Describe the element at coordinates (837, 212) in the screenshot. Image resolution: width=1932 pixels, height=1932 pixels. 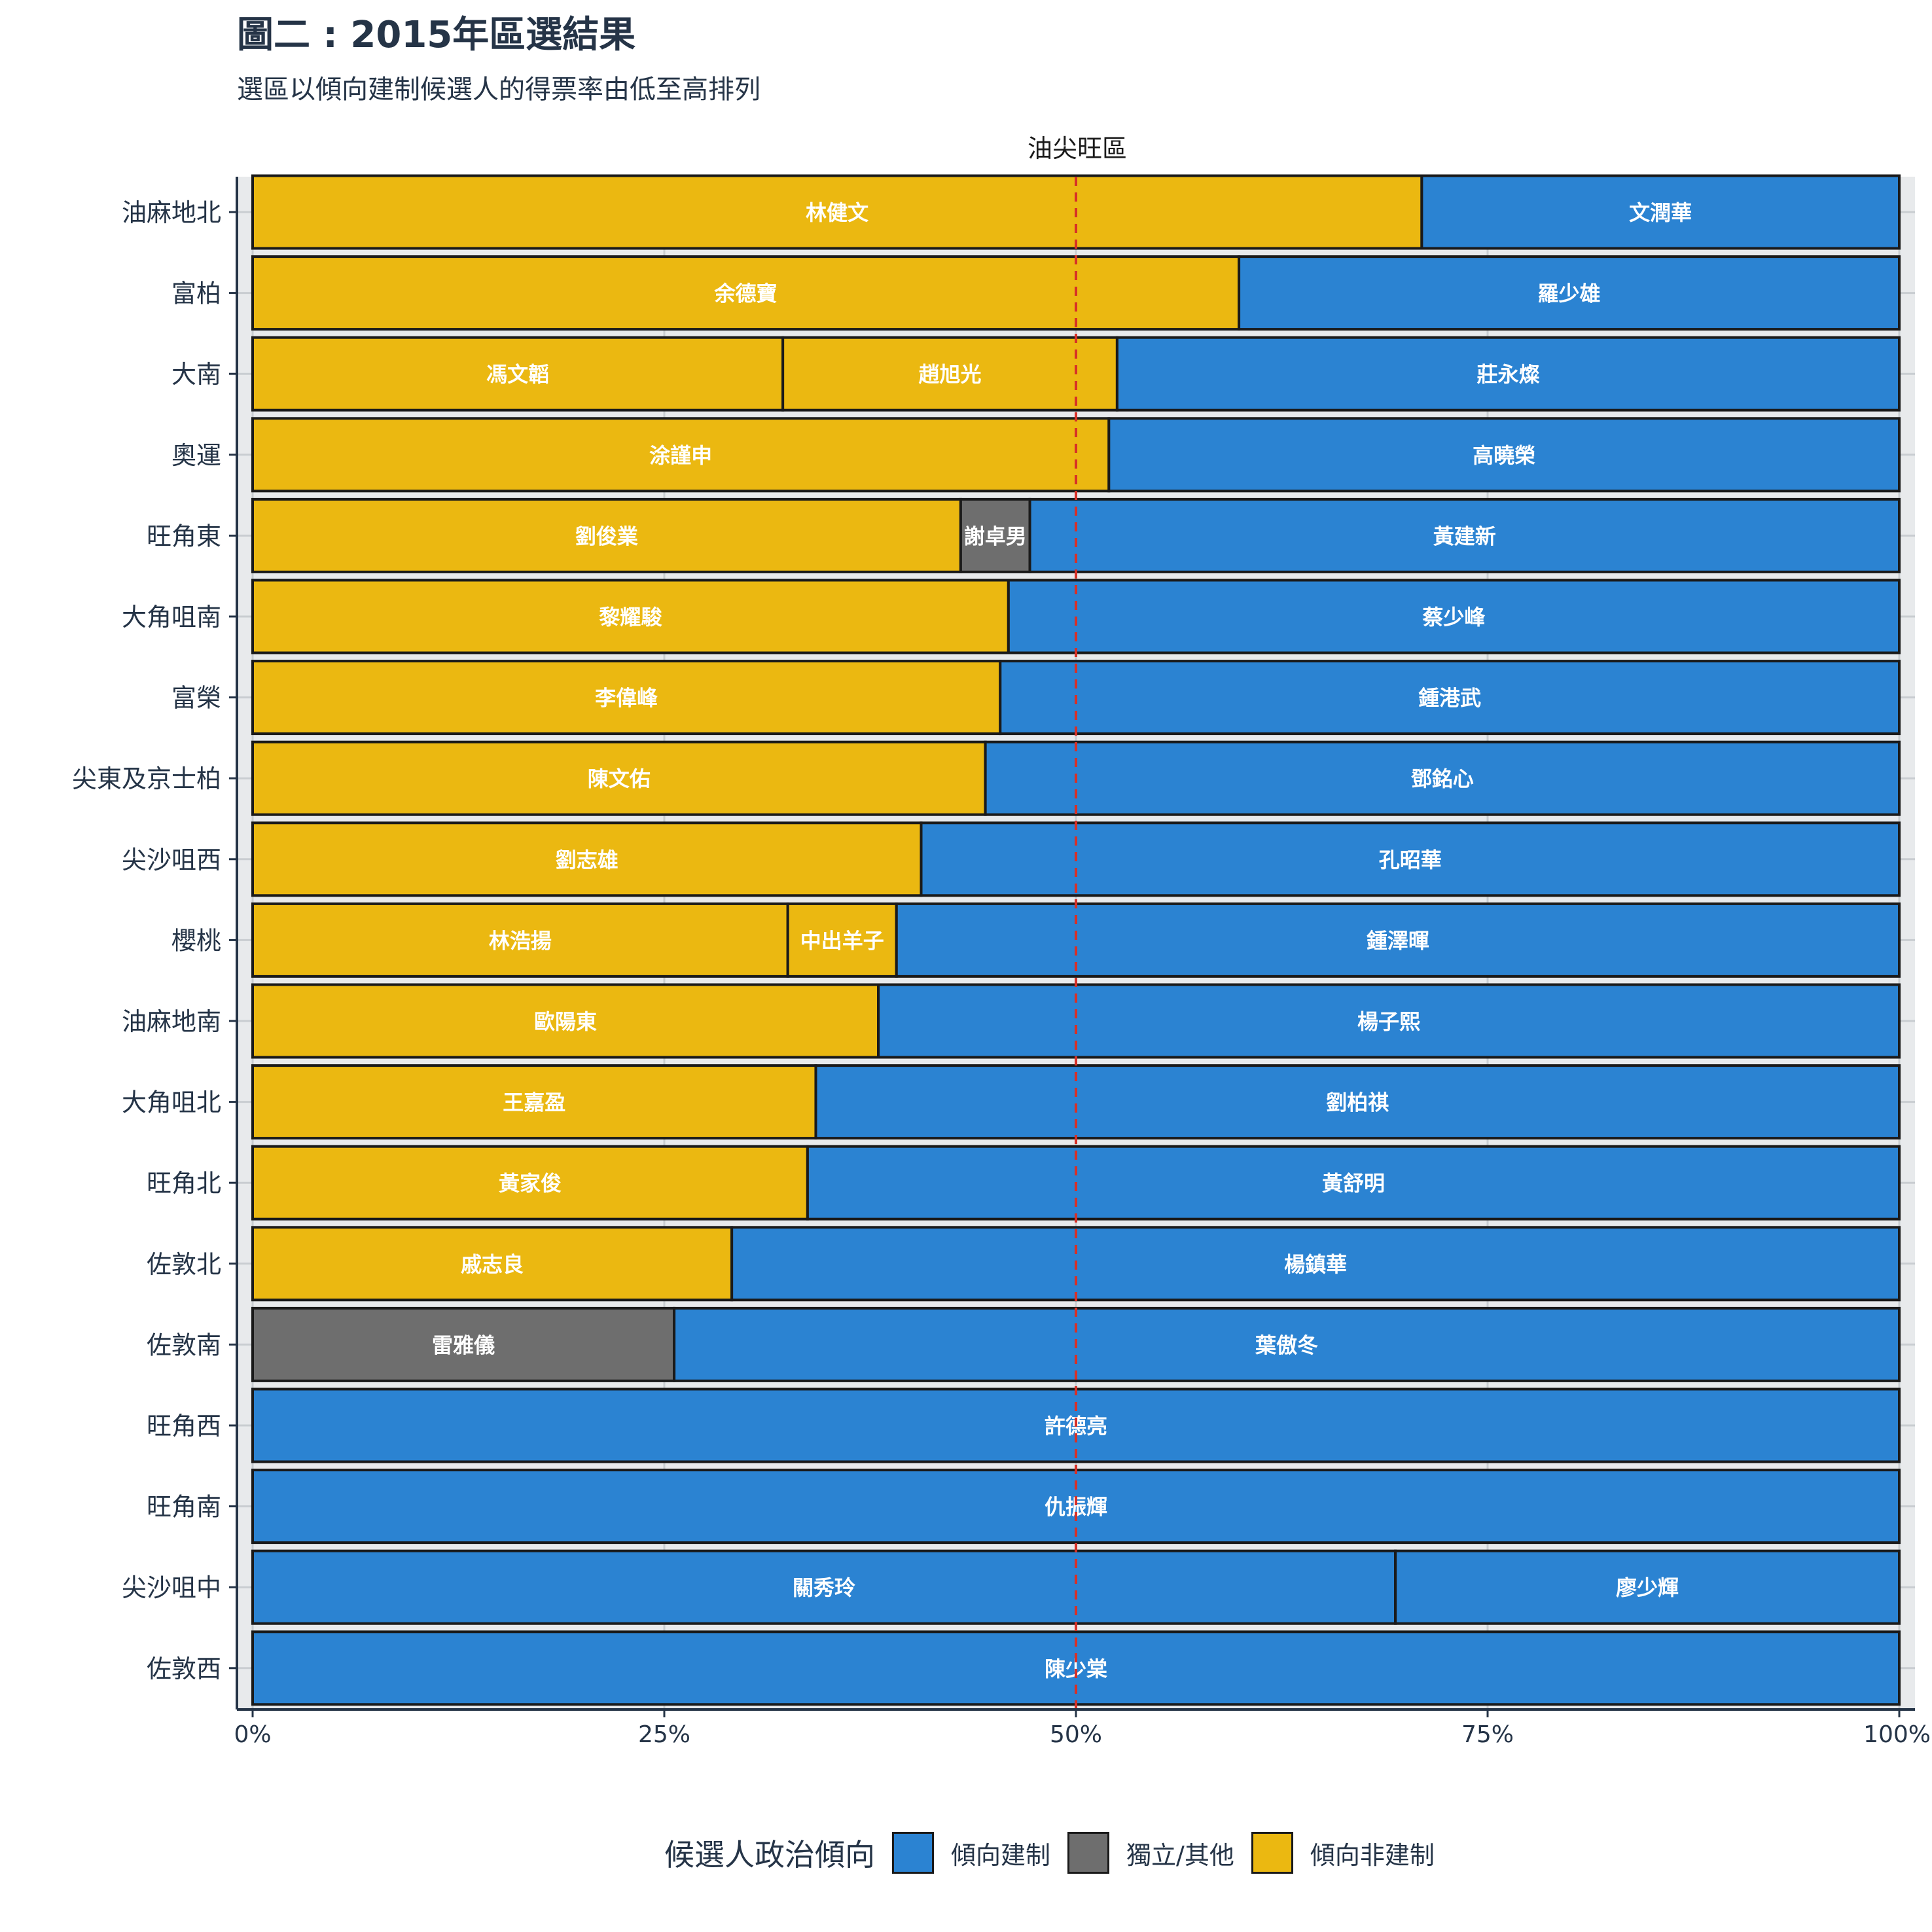
I see `bar-label: 林健文` at that location.